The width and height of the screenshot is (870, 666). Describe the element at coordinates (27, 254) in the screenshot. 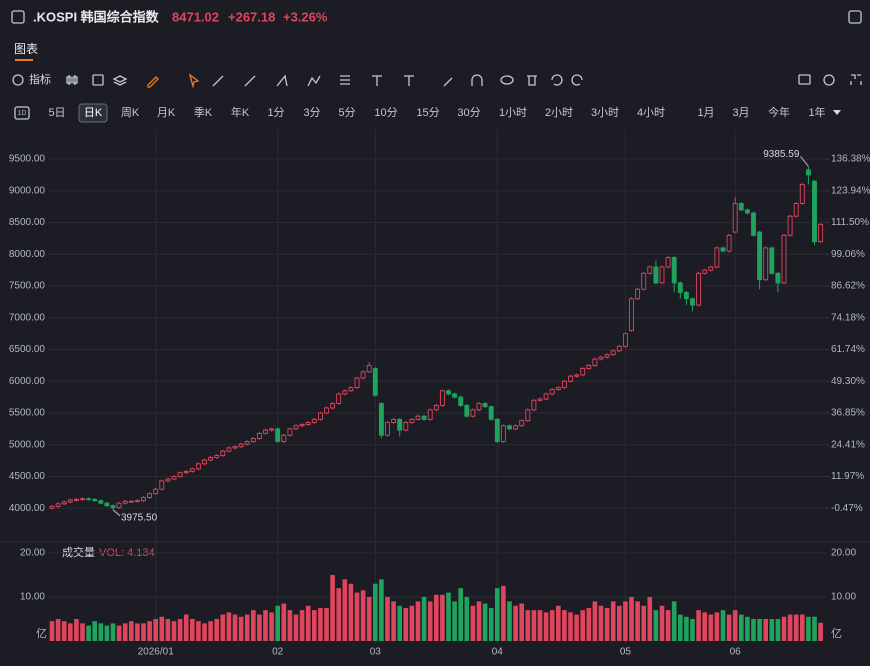

I see `y-tick-label: 8000.00` at that location.